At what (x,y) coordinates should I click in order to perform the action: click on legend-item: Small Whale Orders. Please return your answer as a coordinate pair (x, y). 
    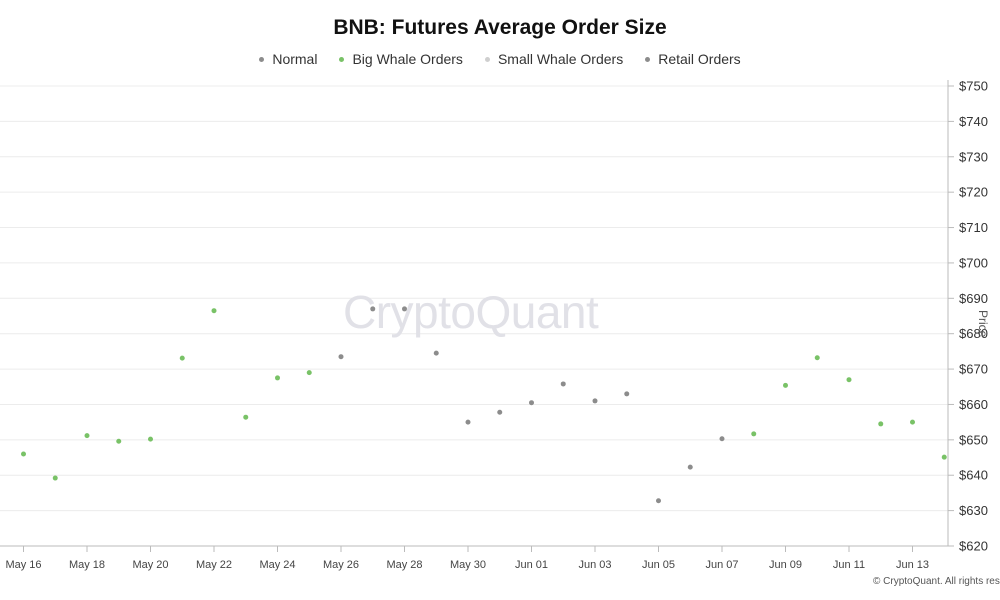
    Looking at the image, I should click on (554, 59).